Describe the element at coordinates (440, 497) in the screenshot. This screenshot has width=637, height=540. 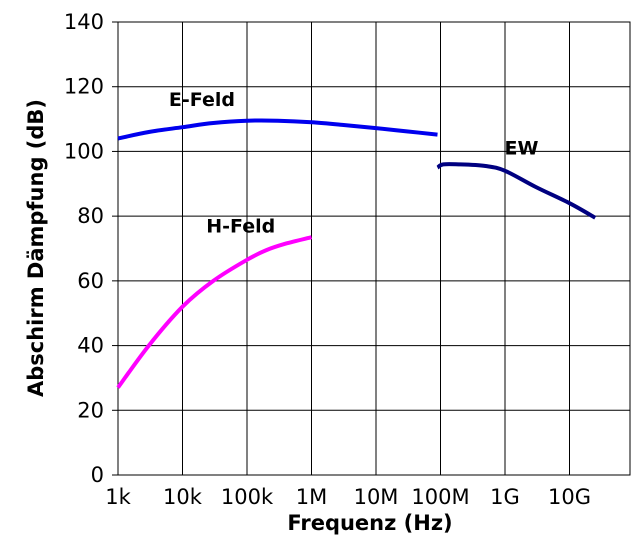
I see `x-tick-label: 100M` at that location.